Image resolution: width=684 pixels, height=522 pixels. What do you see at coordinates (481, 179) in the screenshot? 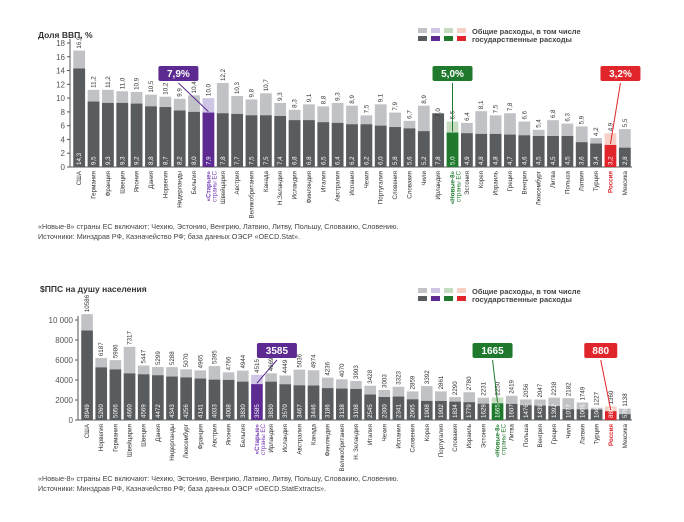
I see `category-label: Корея` at bounding box center [481, 179].